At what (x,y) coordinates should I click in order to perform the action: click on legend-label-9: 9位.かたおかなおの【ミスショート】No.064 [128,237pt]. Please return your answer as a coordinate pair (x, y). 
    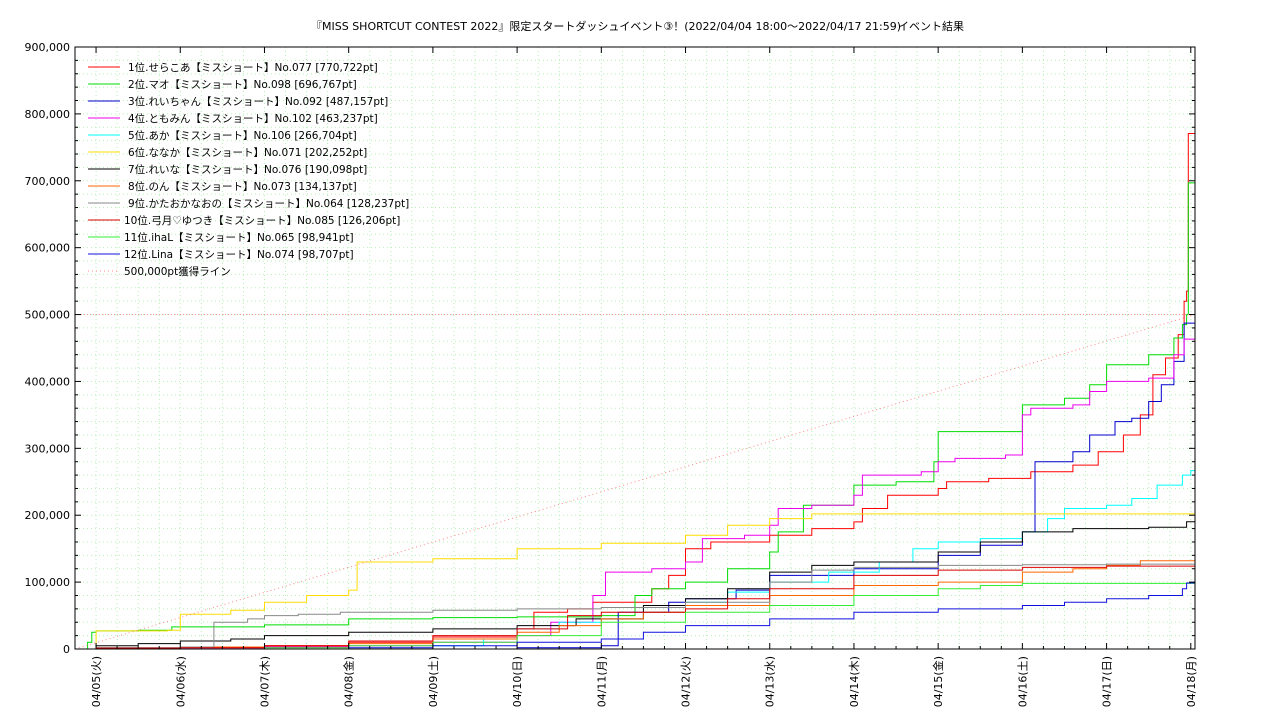
    Looking at the image, I should click on (268, 203).